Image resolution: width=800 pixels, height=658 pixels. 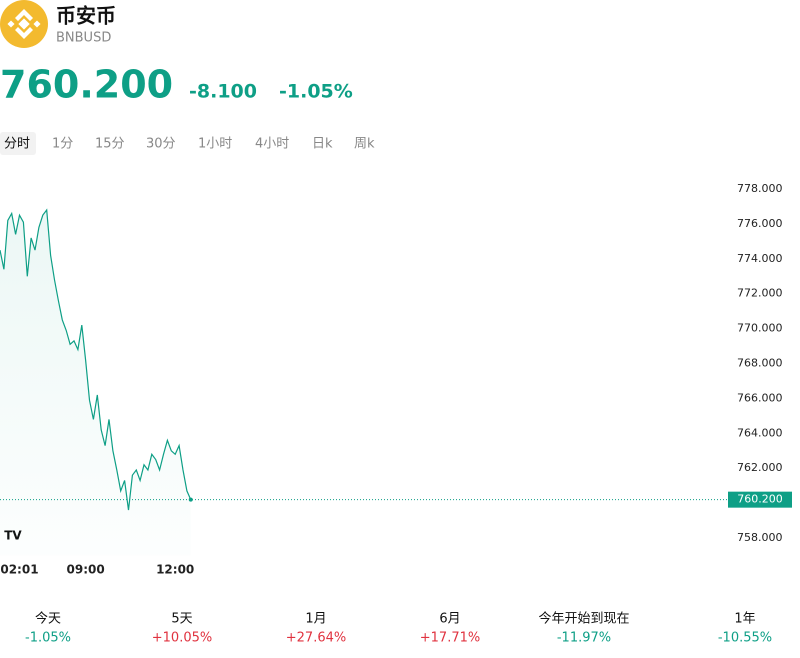 I want to click on period-label: 5天, so click(x=181, y=619).